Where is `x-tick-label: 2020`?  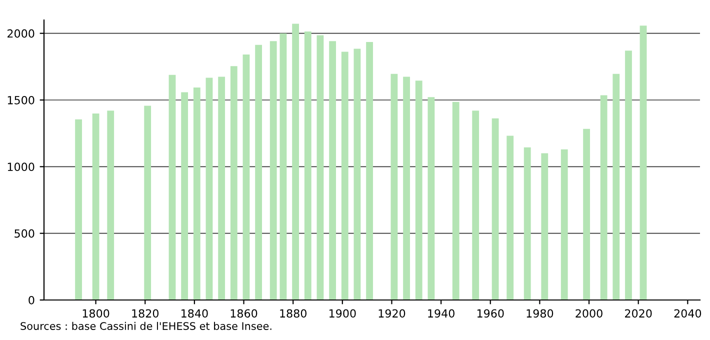
x-tick-label: 2020 is located at coordinates (638, 313).